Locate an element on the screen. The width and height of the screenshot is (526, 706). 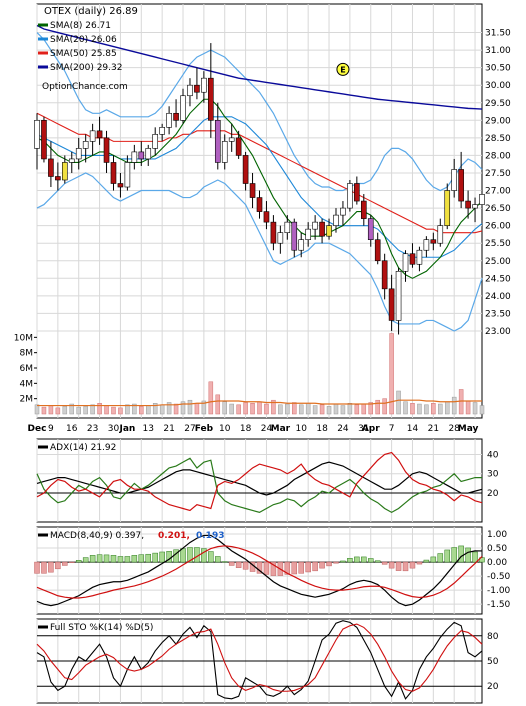
stochastic-tick-label: 80 is located at coordinates (493, 637).